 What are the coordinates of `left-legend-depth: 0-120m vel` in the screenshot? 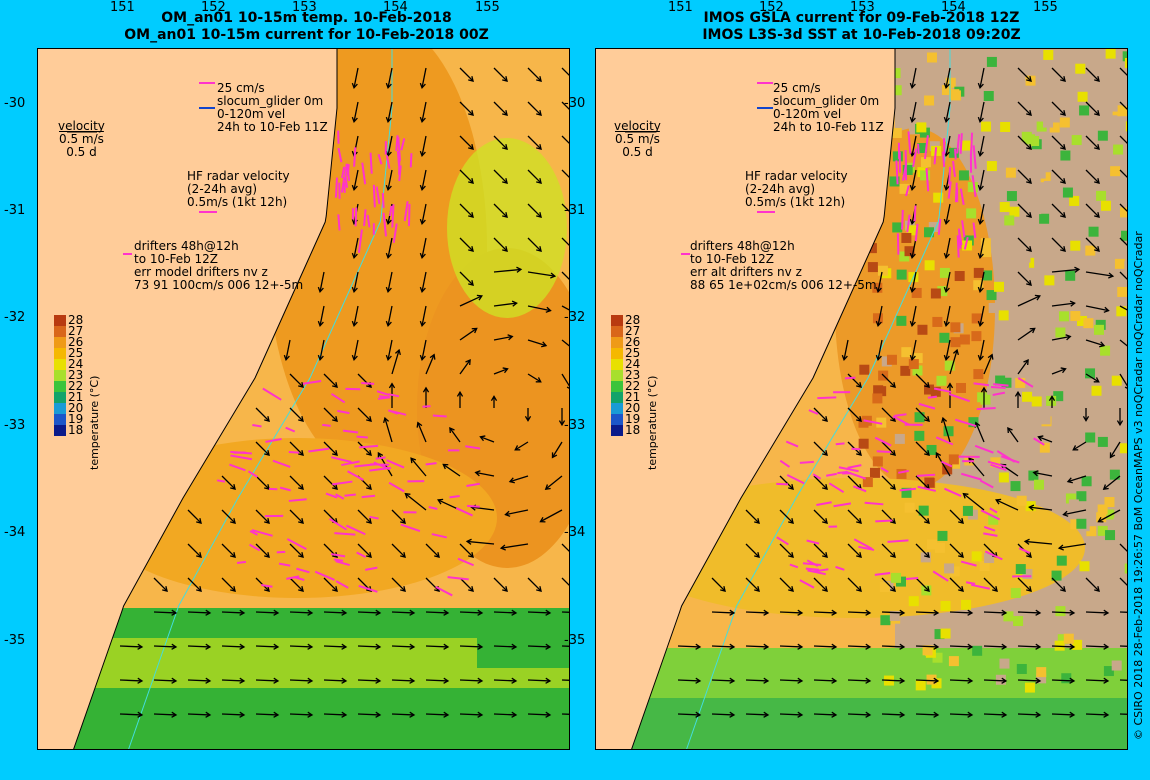 It's located at (251, 114).